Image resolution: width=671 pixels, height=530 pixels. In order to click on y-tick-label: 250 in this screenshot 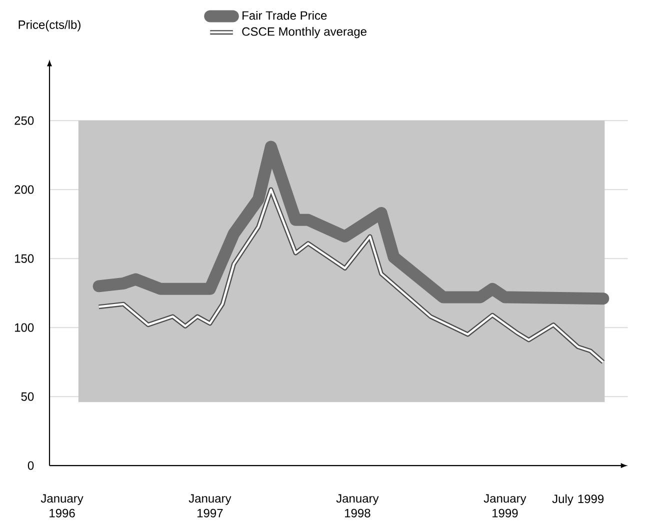, I will do `click(24, 121)`.